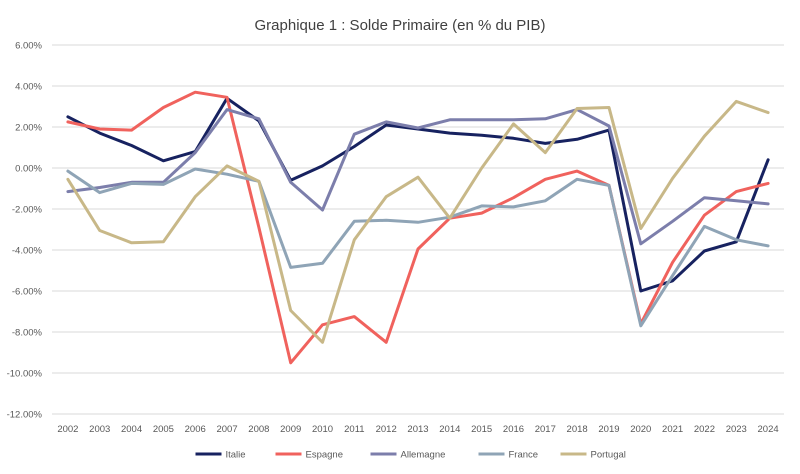 The width and height of the screenshot is (800, 474). I want to click on y-tick-label: -6.00%, so click(27, 292).